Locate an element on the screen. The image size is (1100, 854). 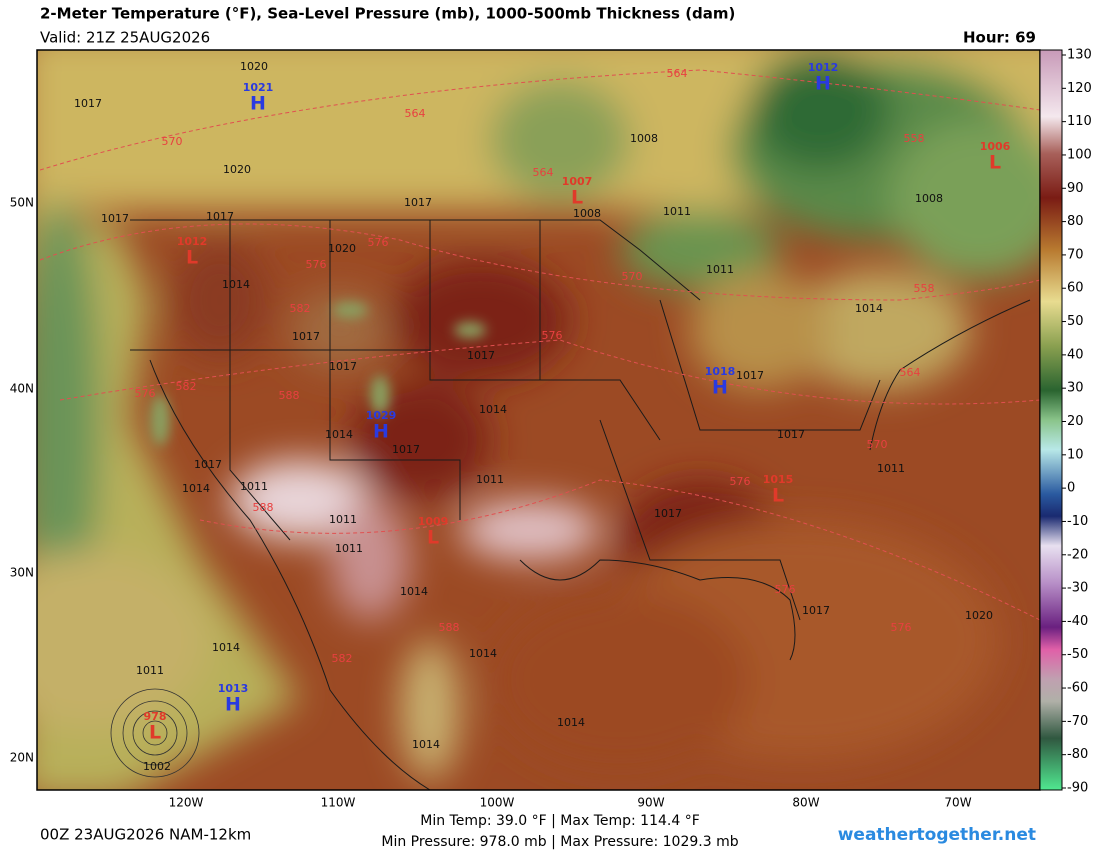
colorbar-tick-label: 30 is located at coordinates (1075, 388).